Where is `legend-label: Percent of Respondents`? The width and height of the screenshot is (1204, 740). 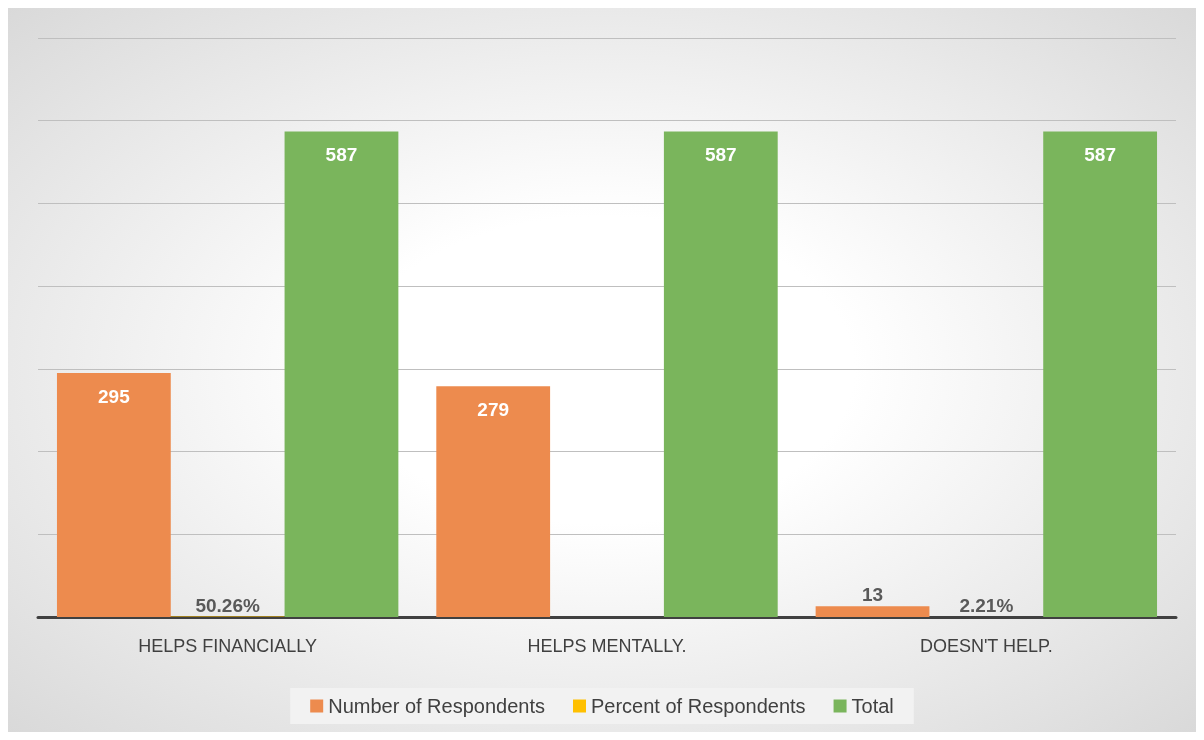 legend-label: Percent of Respondents is located at coordinates (698, 706).